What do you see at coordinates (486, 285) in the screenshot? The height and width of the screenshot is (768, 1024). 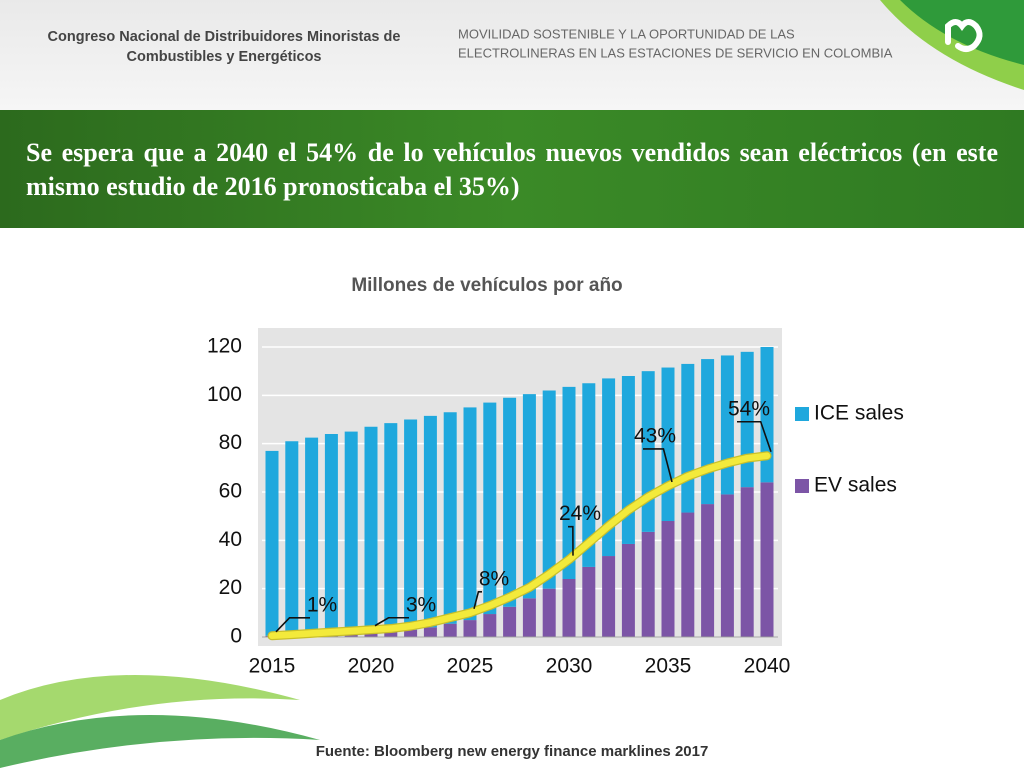 I see `chart-title: Millones de vehículos por año` at bounding box center [486, 285].